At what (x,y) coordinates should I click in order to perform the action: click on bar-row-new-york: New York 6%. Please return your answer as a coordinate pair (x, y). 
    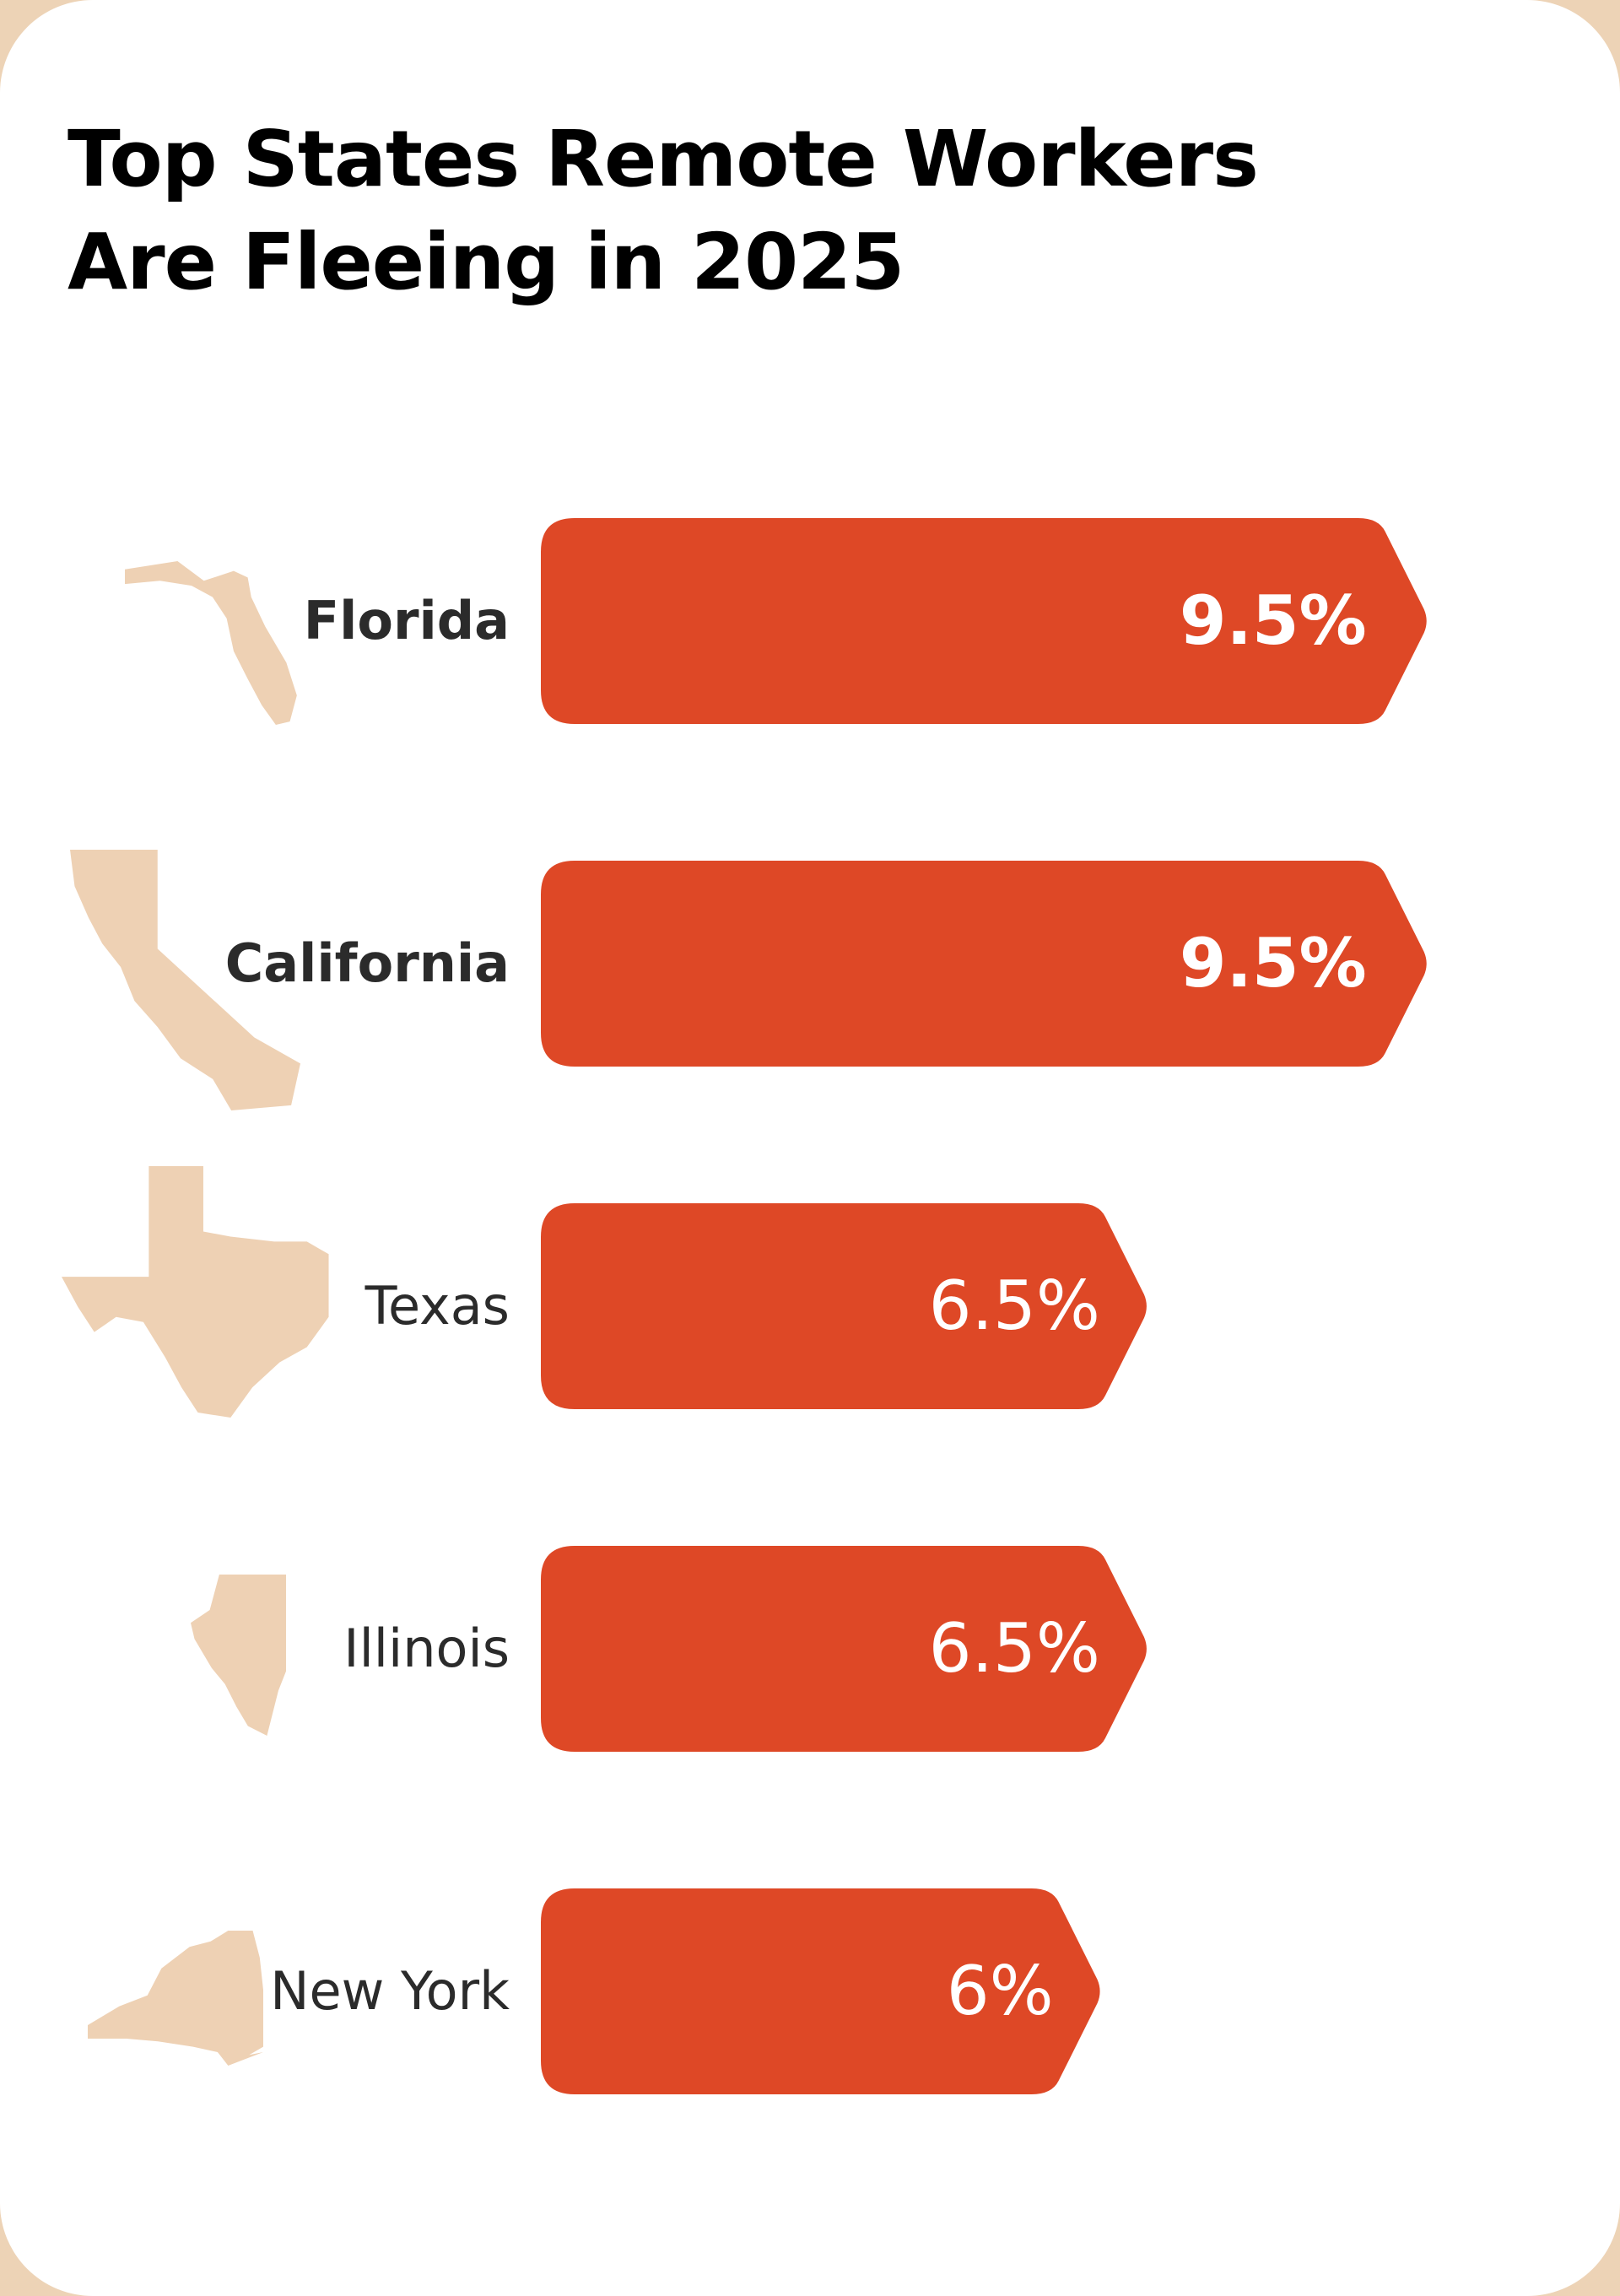
    Looking at the image, I should click on (810, 1991).